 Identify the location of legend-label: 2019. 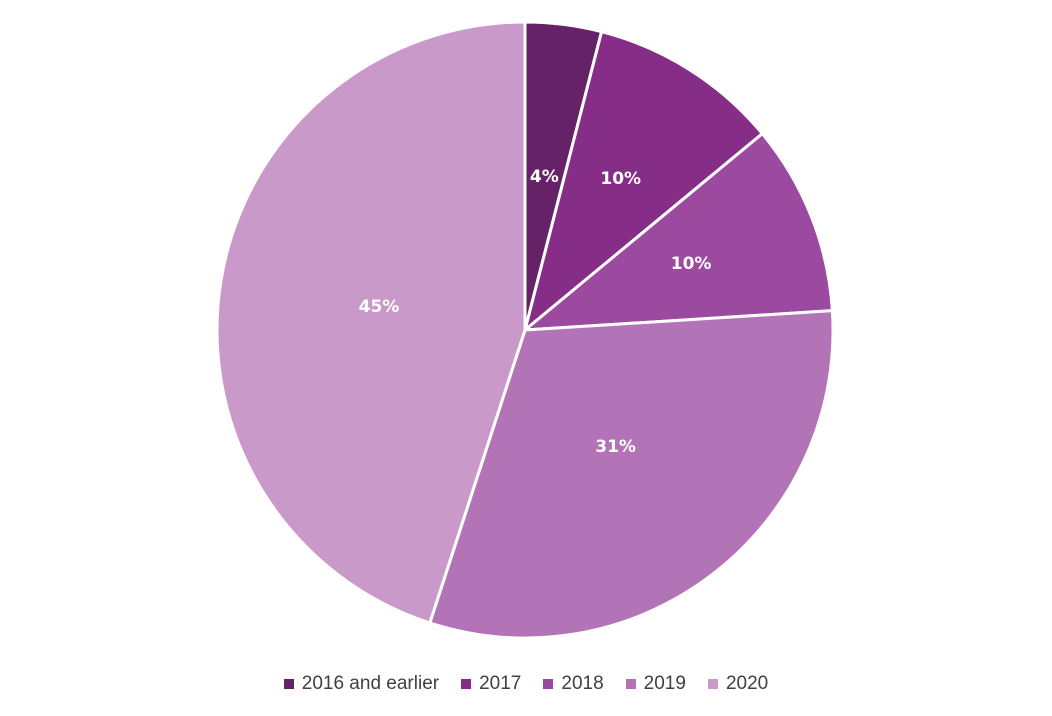
(664, 683).